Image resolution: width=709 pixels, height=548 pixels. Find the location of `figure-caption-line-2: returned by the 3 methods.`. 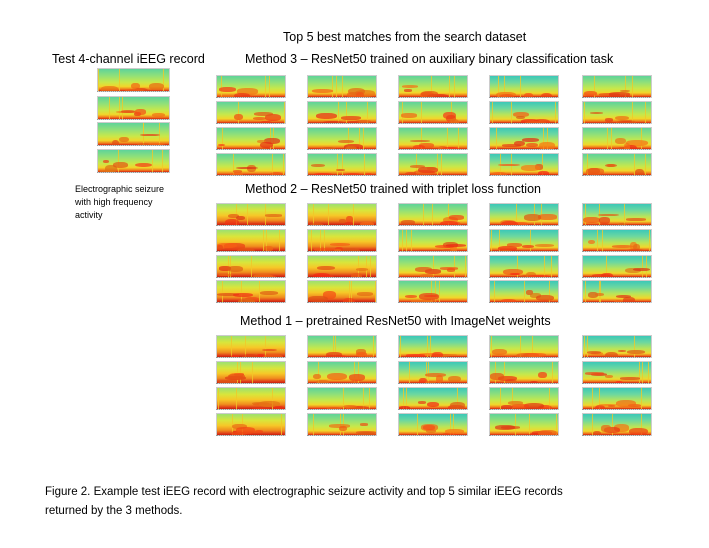

figure-caption-line-2: returned by the 3 methods. is located at coordinates (114, 511).